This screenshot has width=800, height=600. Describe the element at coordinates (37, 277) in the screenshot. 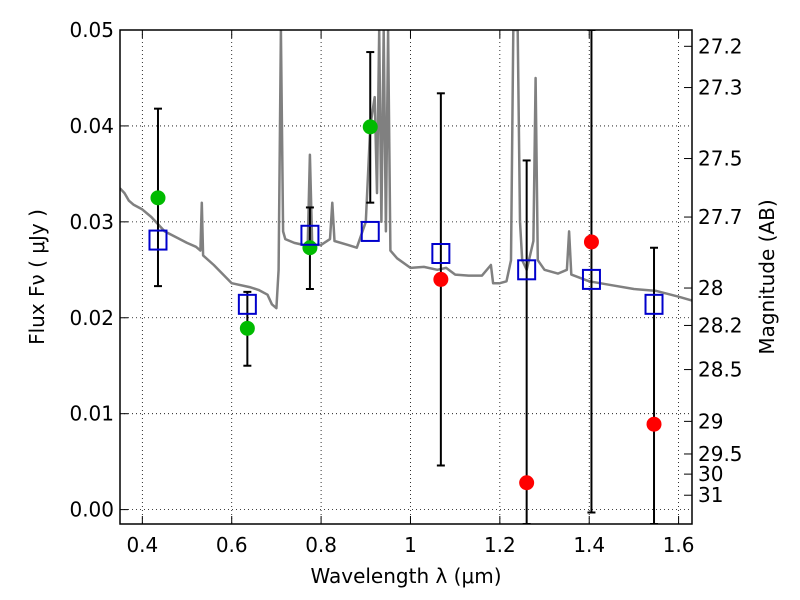

I see `y-axis-label: Flux Fν ( μJy )` at that location.